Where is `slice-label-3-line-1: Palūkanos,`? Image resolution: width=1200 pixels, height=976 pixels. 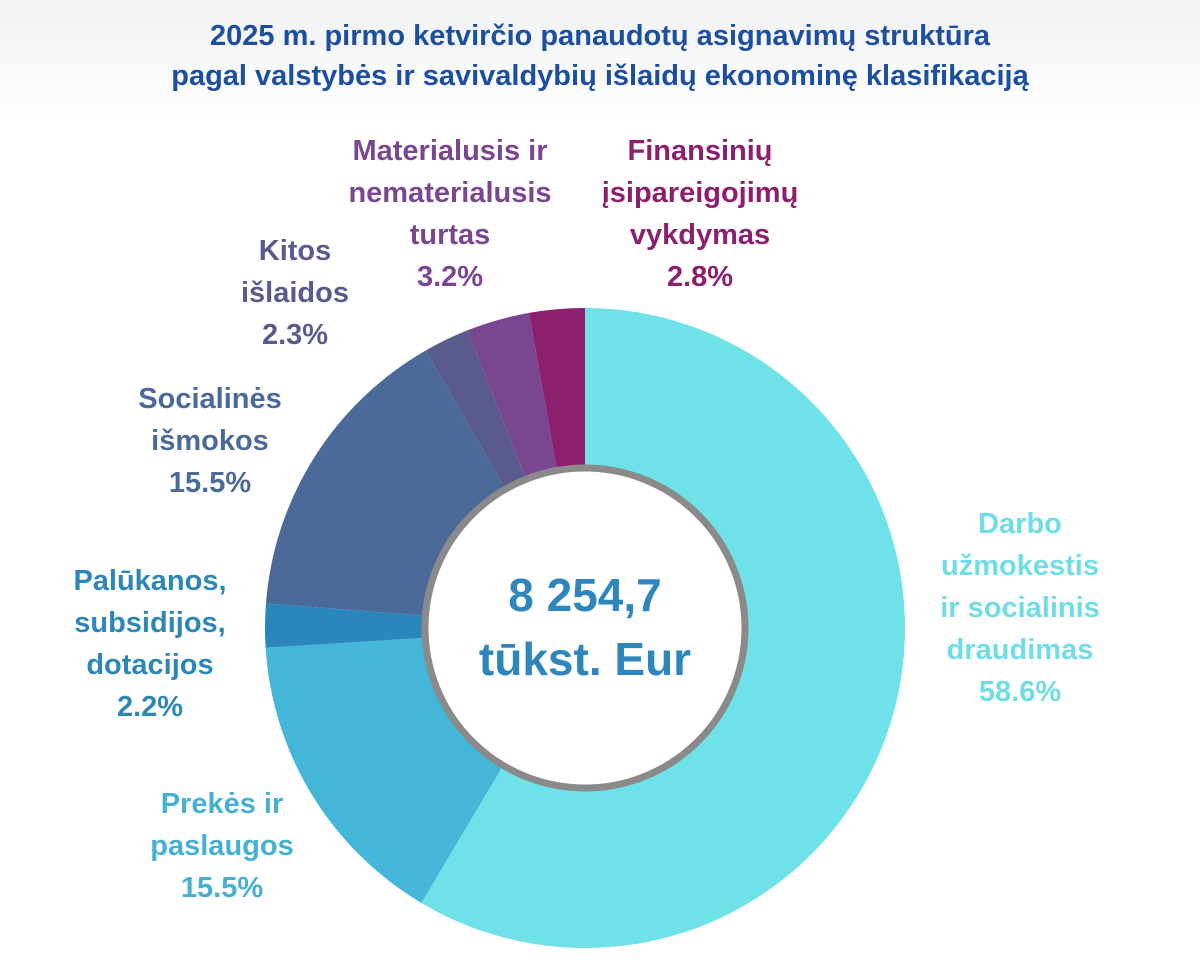 slice-label-3-line-1: Palūkanos, is located at coordinates (150, 581).